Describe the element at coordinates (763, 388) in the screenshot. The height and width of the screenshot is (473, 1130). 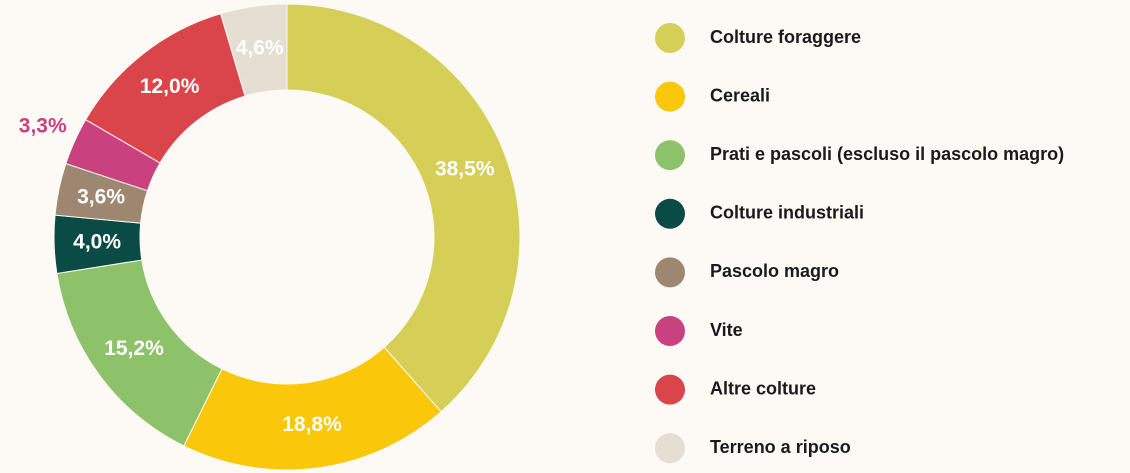
I see `legend-label: Altre colture` at that location.